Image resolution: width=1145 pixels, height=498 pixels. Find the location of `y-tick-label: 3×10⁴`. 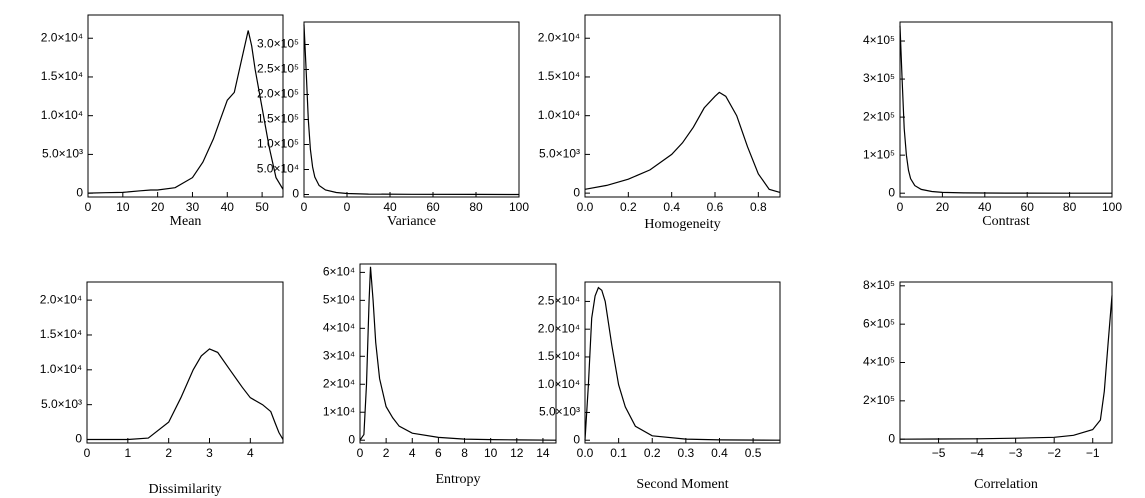

y-tick-label: 3×10⁴ is located at coordinates (339, 355).